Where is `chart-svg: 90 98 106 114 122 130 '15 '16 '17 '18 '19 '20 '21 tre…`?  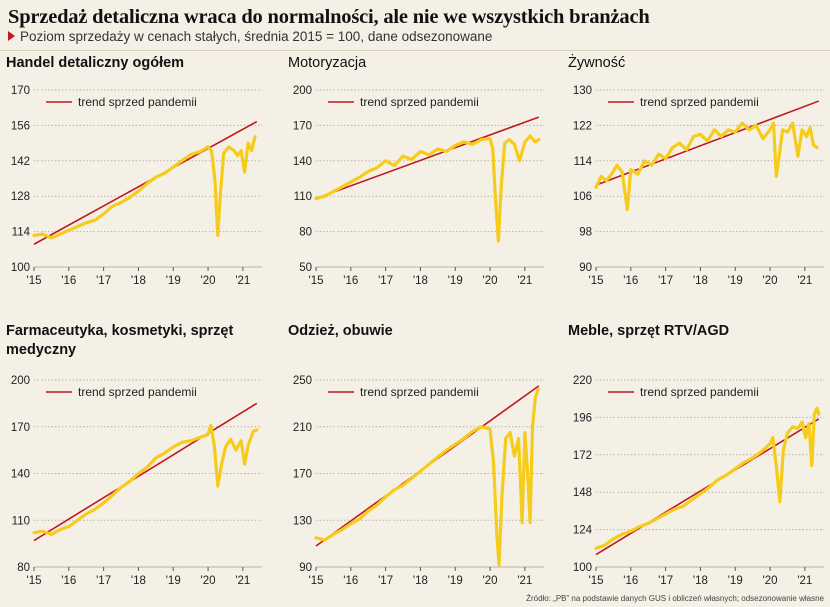
chart-svg: 90 98 106 114 122 130 '15 '16 '17 '18 '19 '20 '21 tre… is located at coordinates (698, 186).